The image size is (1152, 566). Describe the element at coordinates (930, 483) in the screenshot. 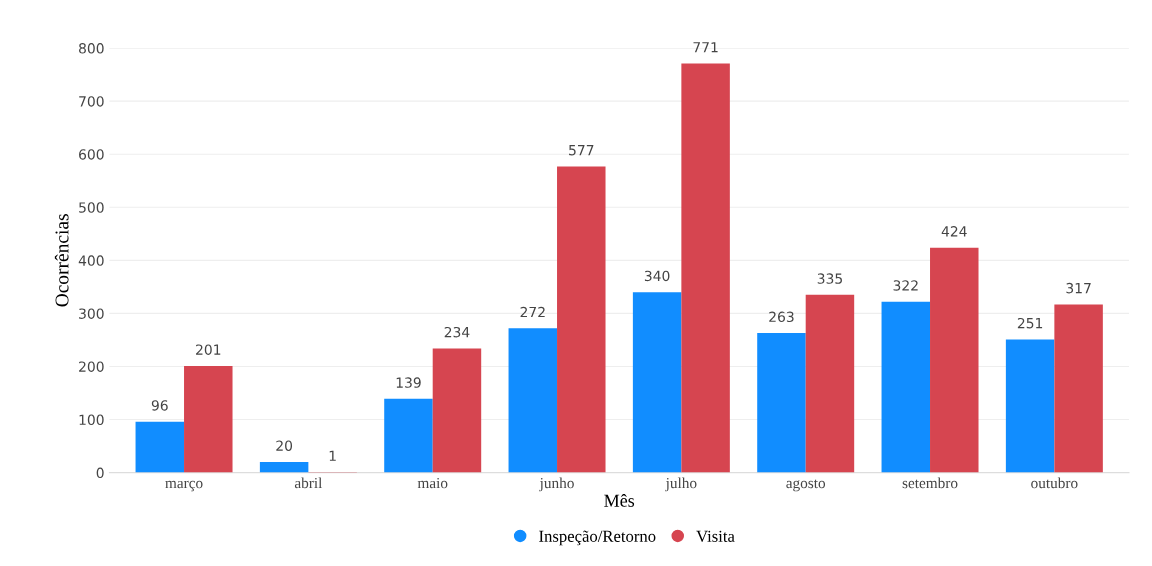

I see `x-tick-label: setembro` at that location.